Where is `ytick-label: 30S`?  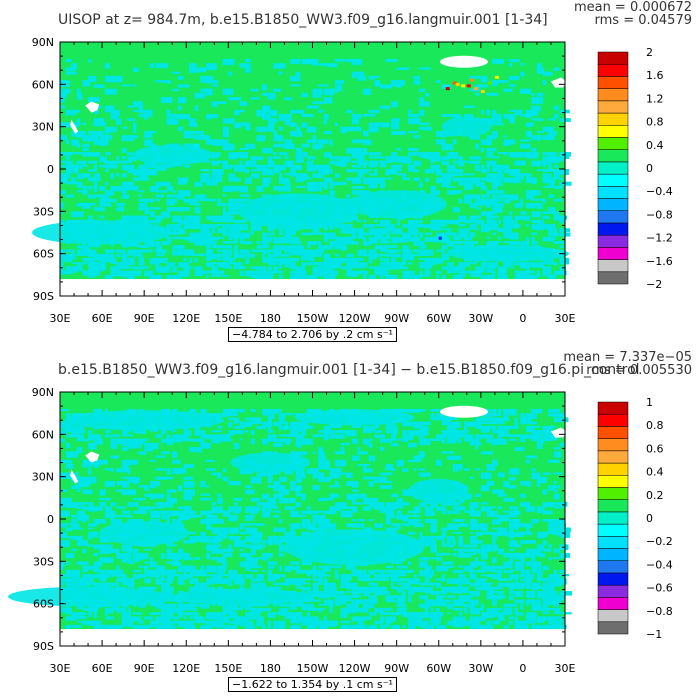
ytick-label: 30S is located at coordinates (43, 211).